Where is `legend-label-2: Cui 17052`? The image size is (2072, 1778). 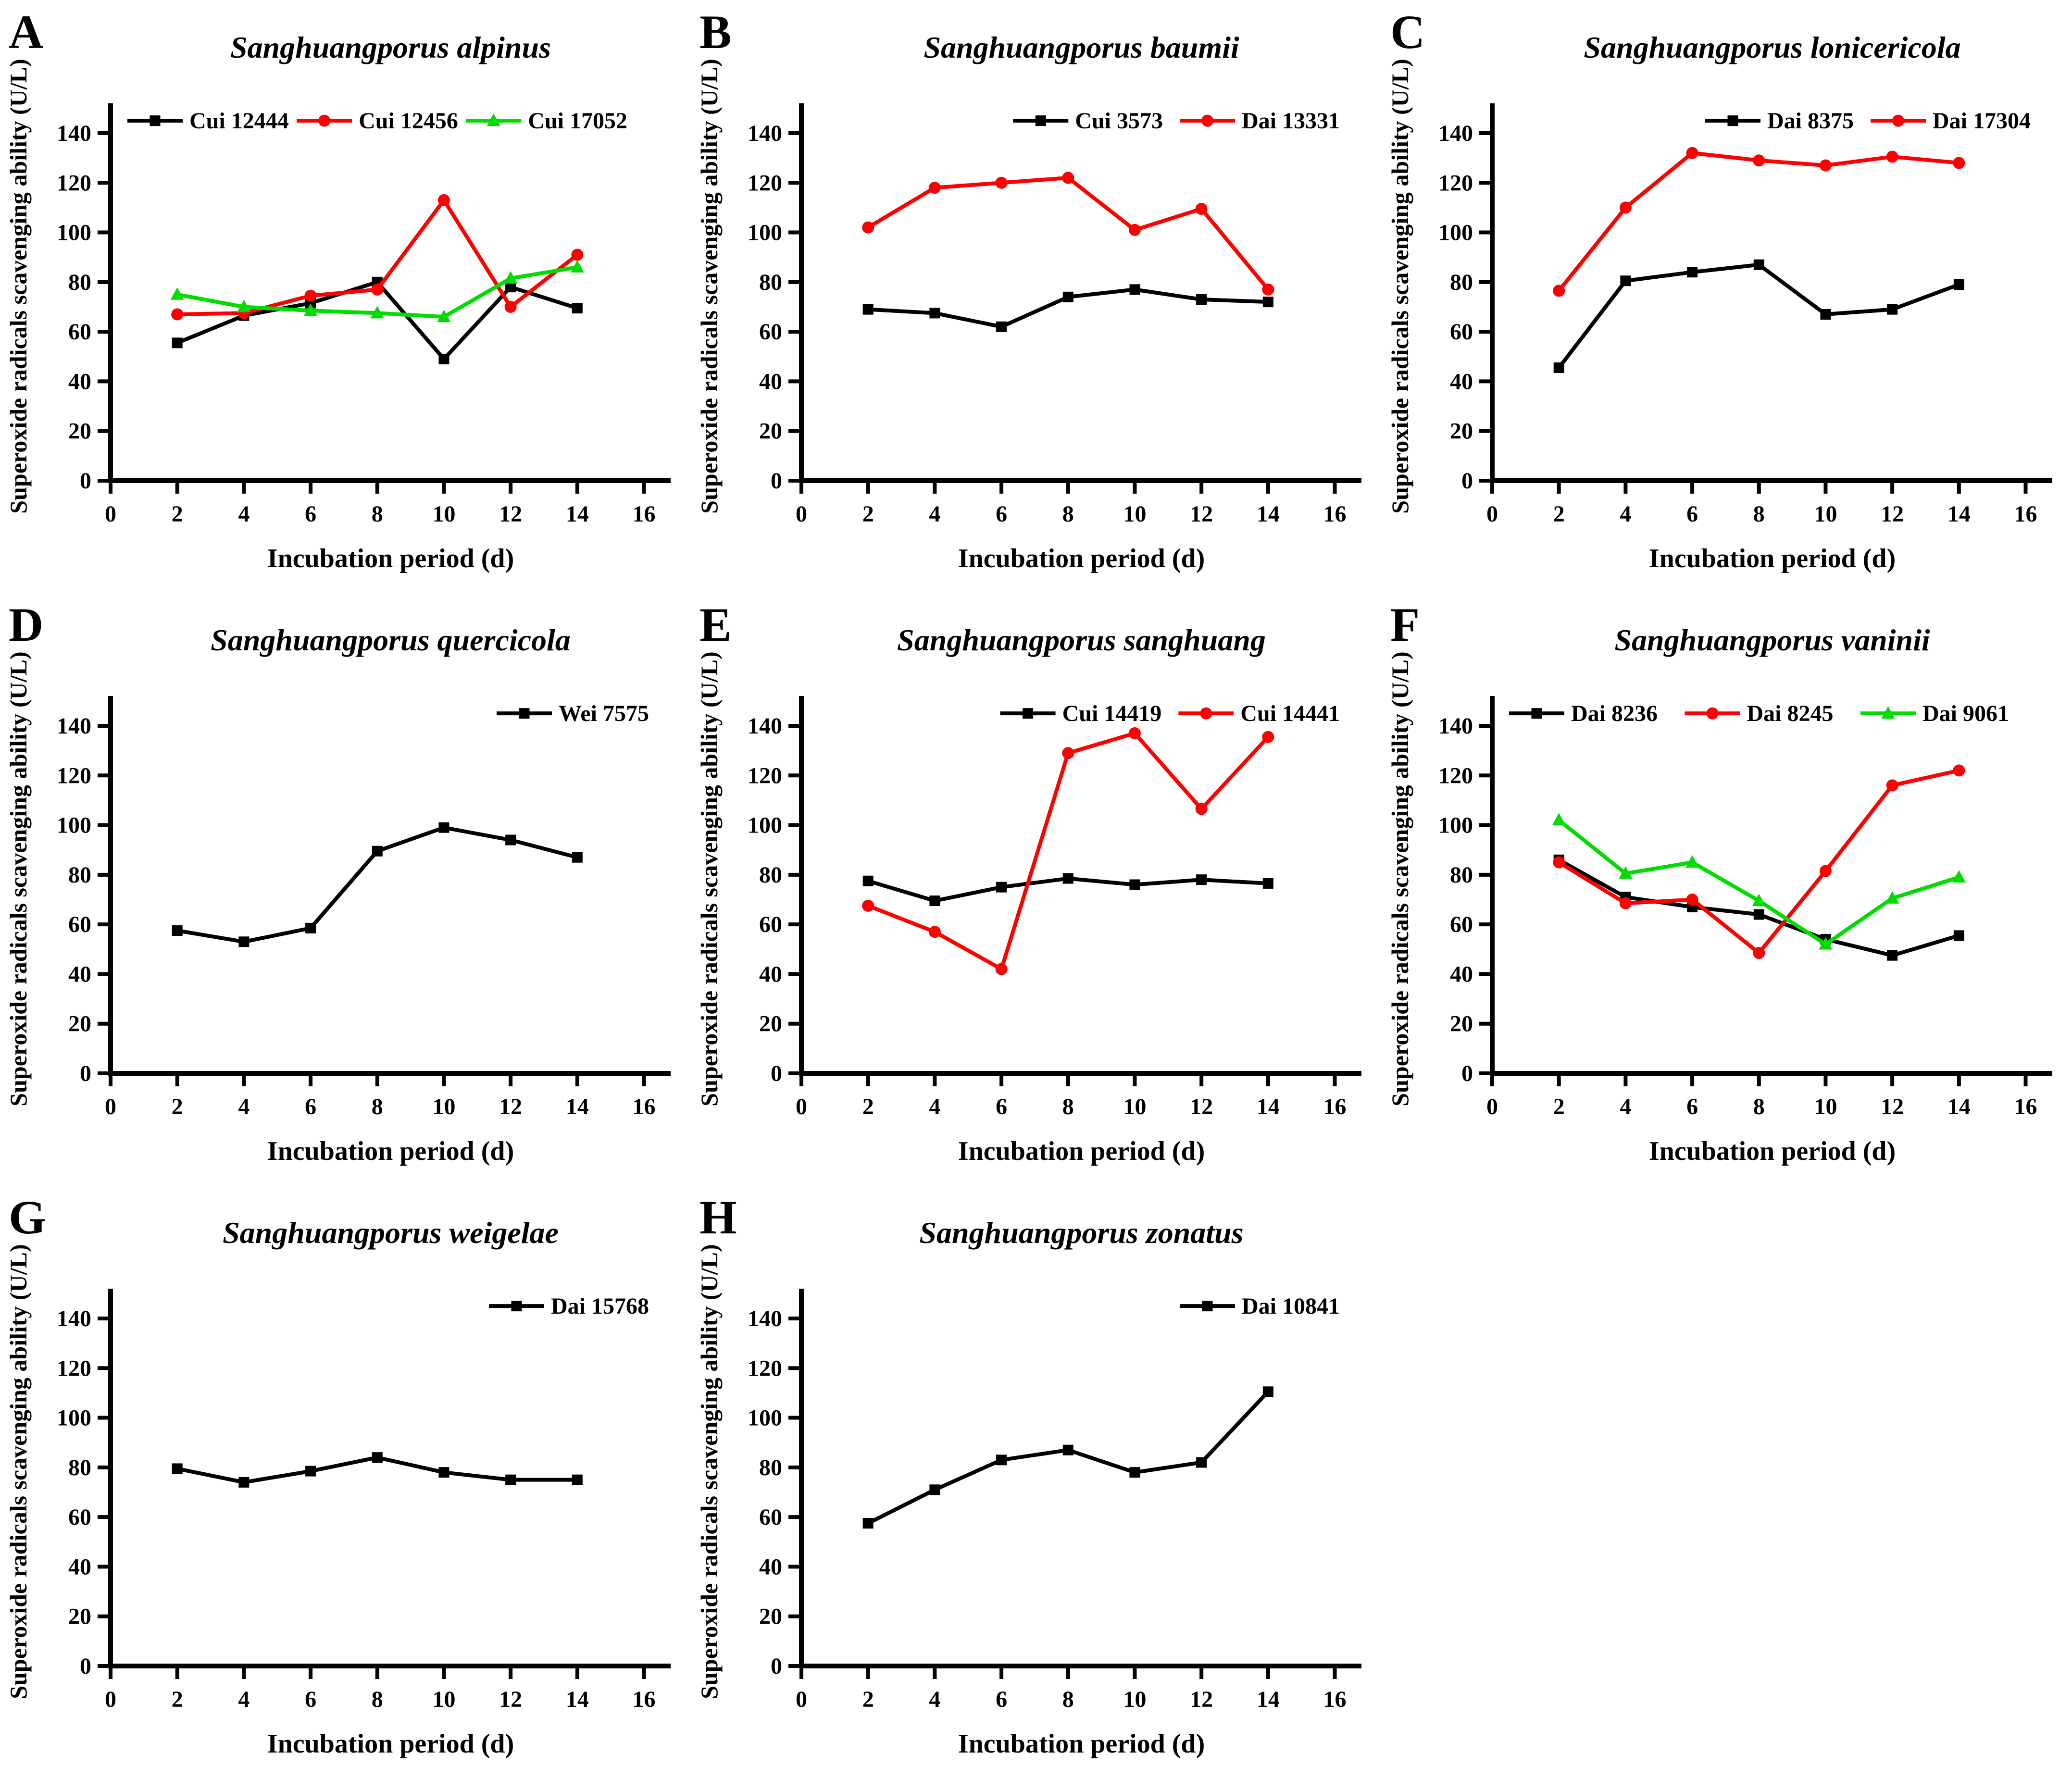 legend-label-2: Cui 17052 is located at coordinates (577, 121).